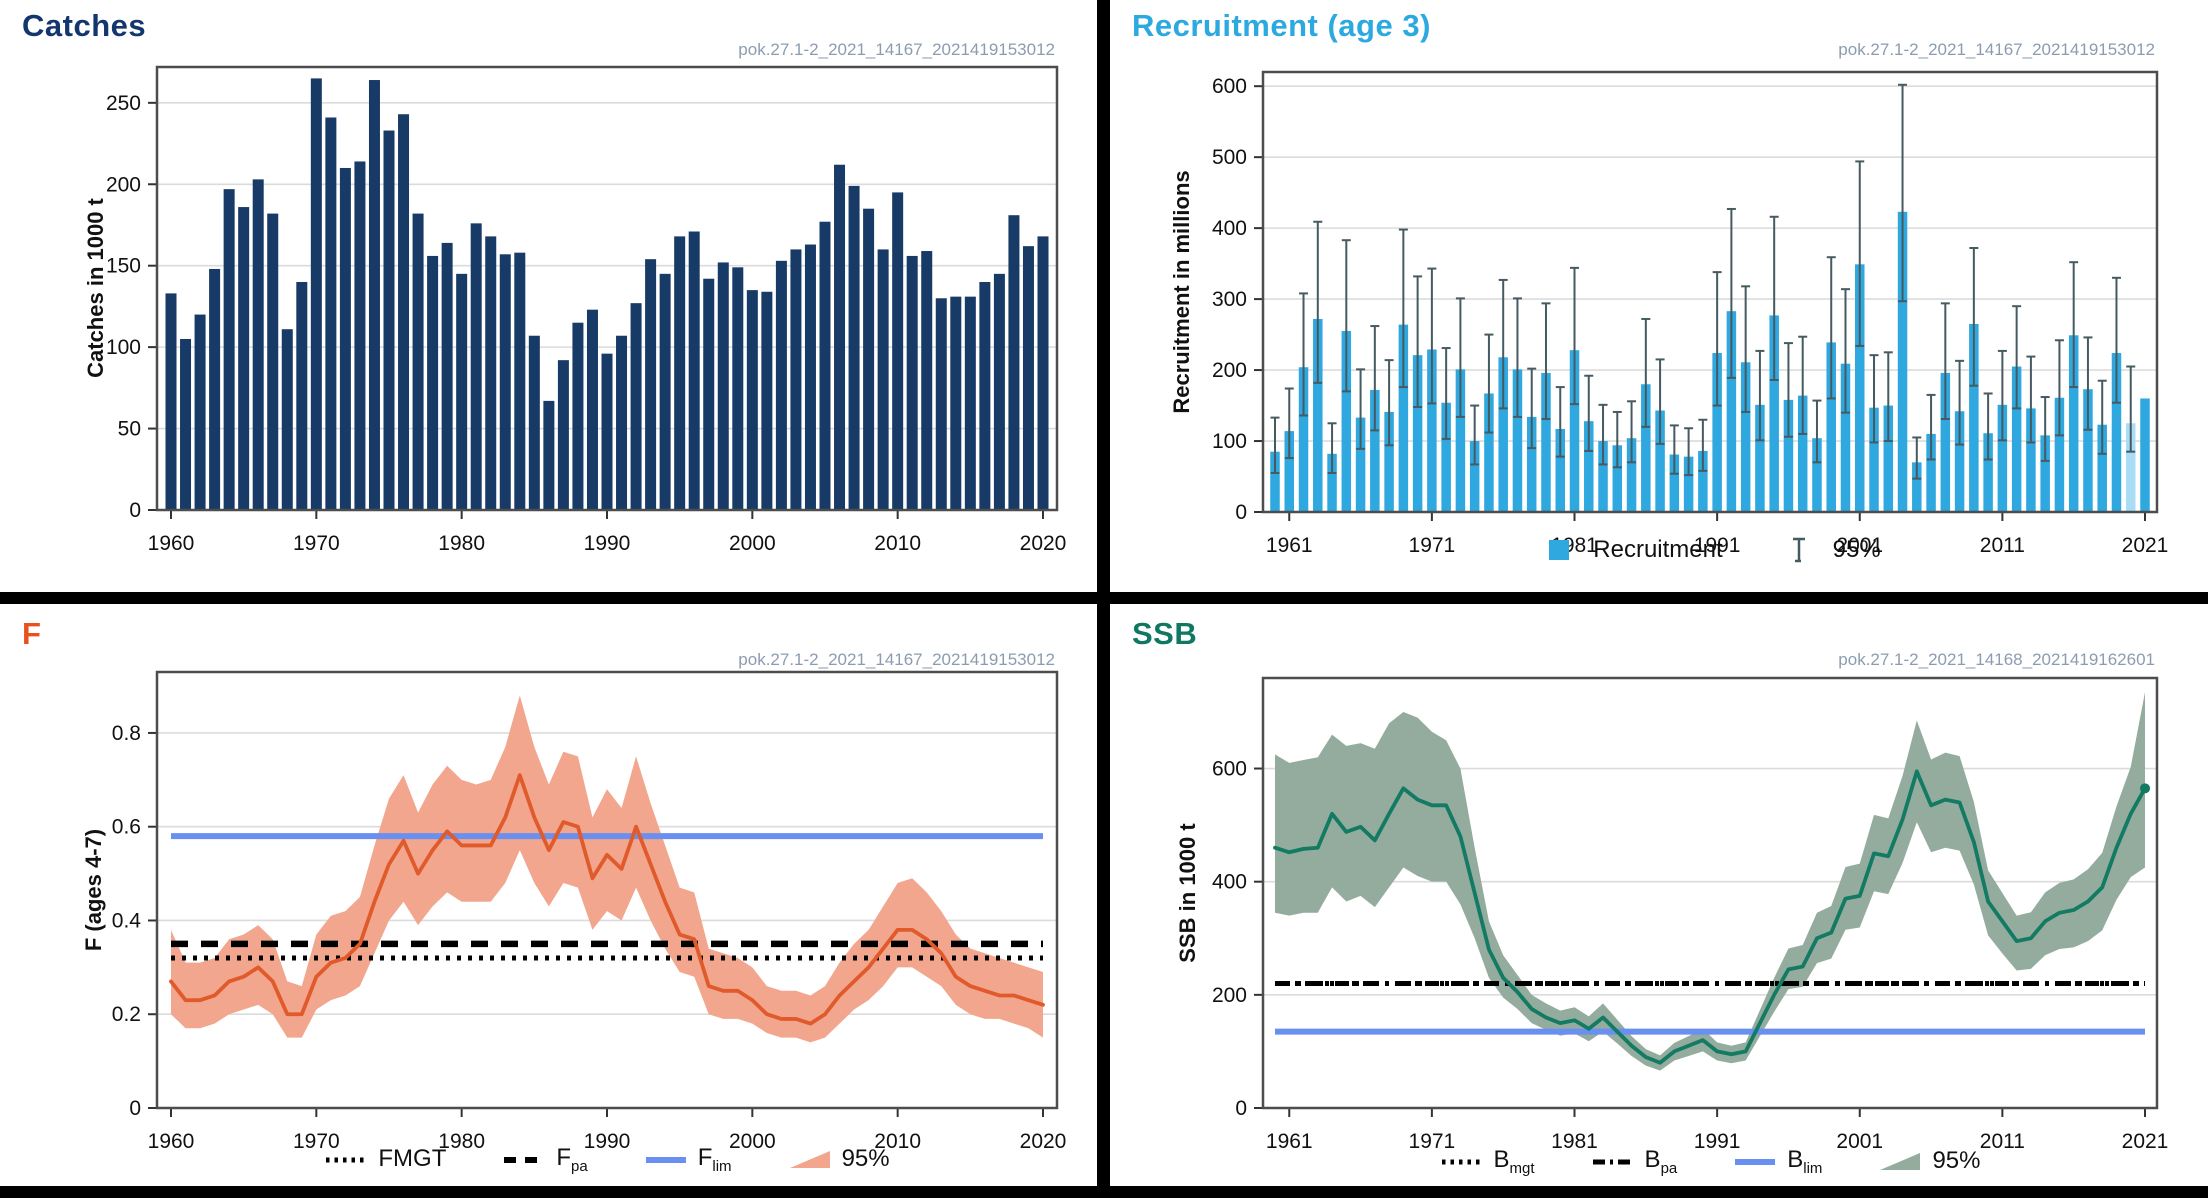 The width and height of the screenshot is (2208, 1198). What do you see at coordinates (896, 659) in the screenshot?
I see `f-subtitle: pok.27.1-2_2021_14167_2021419153012` at bounding box center [896, 659].